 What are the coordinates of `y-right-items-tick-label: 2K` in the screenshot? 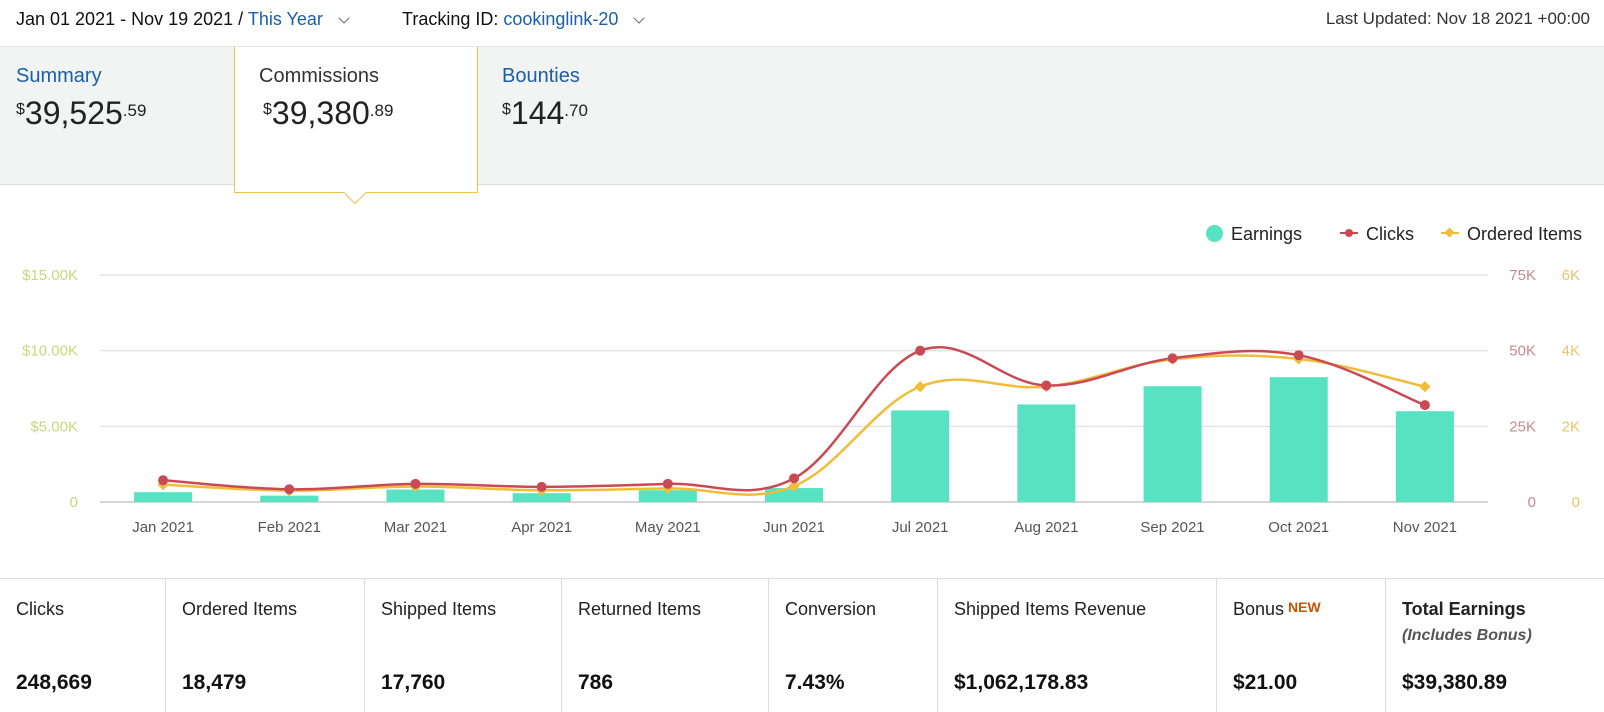 It's located at (1571, 426).